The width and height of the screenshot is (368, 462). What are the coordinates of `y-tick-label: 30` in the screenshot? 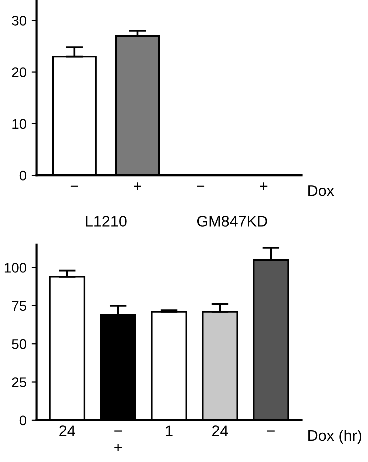 It's located at (19, 21).